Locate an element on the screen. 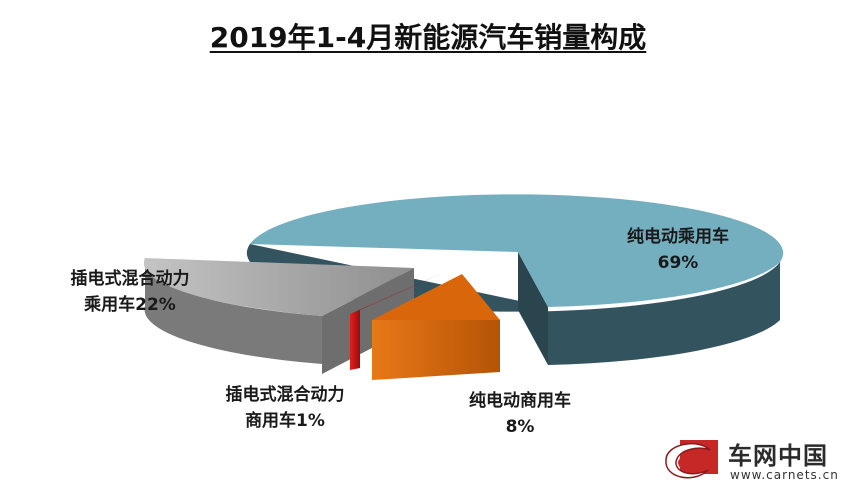 This screenshot has height=494, width=856. slice-label-phev-passenger: 插电式混合动力 乘用车22% is located at coordinates (130, 292).